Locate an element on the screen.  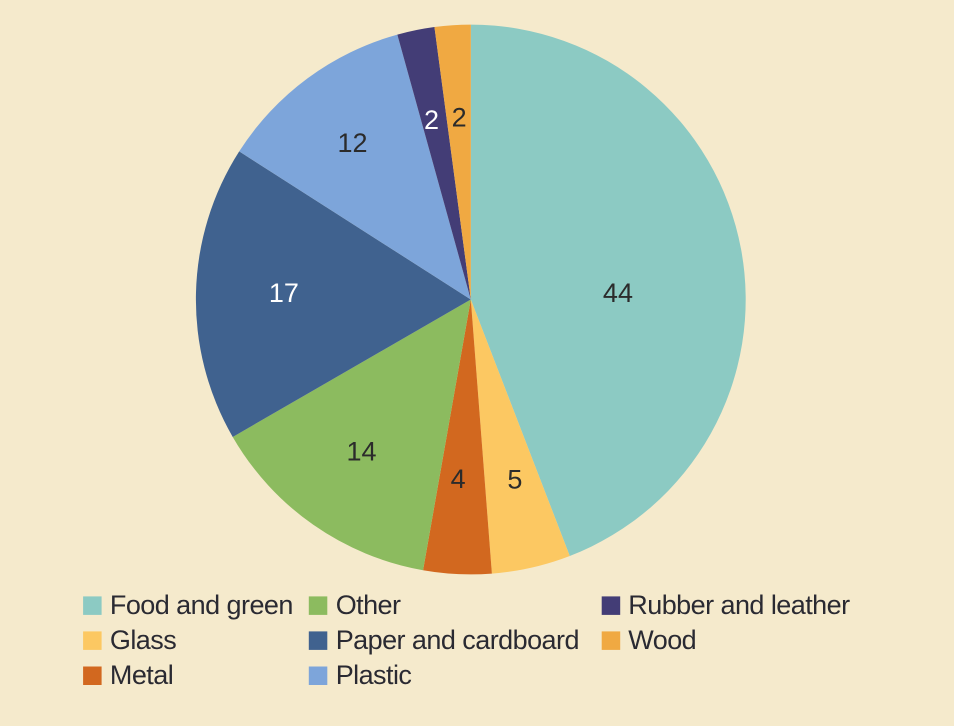
svg-text: 17 is located at coordinates (284, 293).